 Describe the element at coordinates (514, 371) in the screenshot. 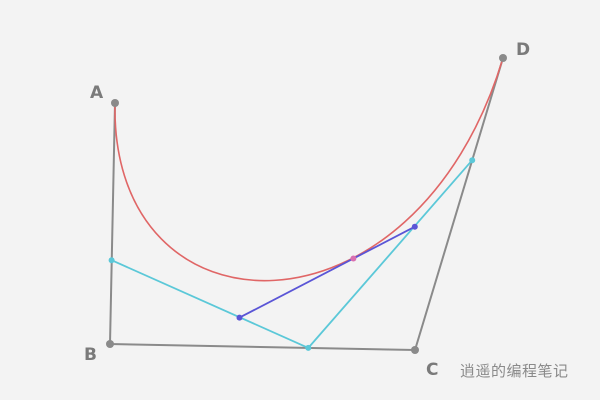

I see `watermark-text: 逍遥的编程笔记` at that location.